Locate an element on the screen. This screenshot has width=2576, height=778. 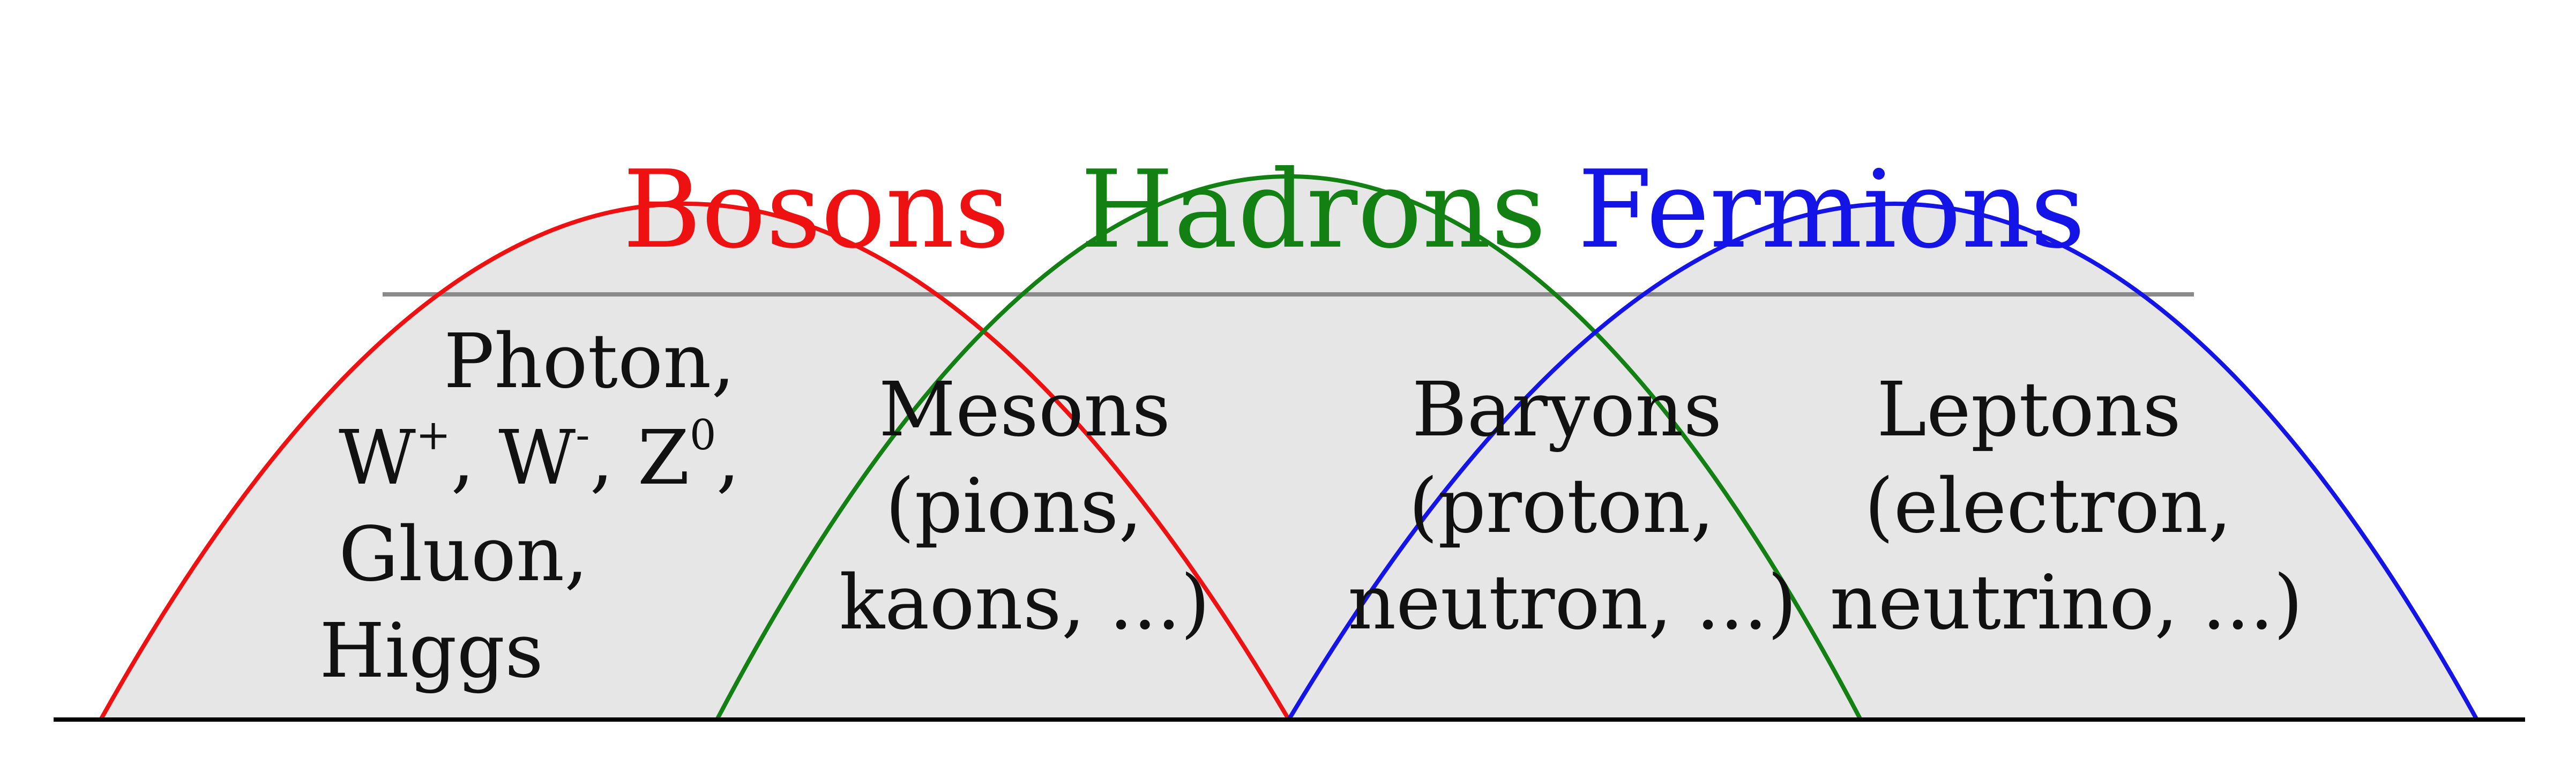
w-minus-superscript: - is located at coordinates (582, 435).